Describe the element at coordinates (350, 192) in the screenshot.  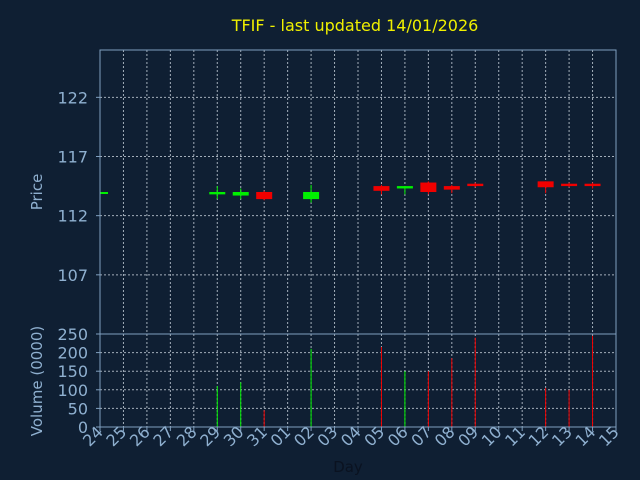
I see `price-candles` at that location.